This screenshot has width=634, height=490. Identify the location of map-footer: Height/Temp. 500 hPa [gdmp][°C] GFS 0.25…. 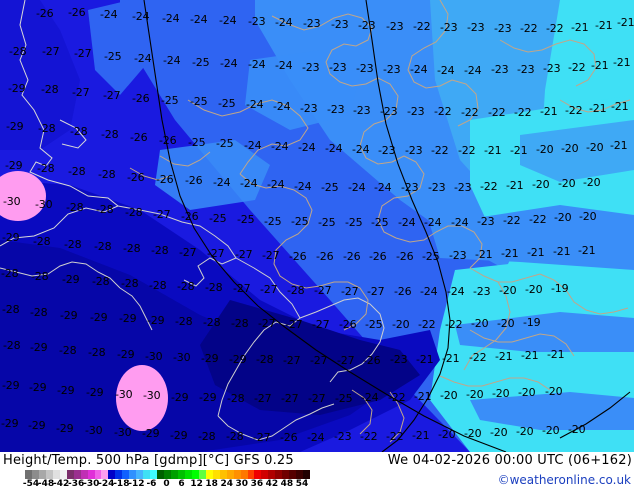
(317, 471).